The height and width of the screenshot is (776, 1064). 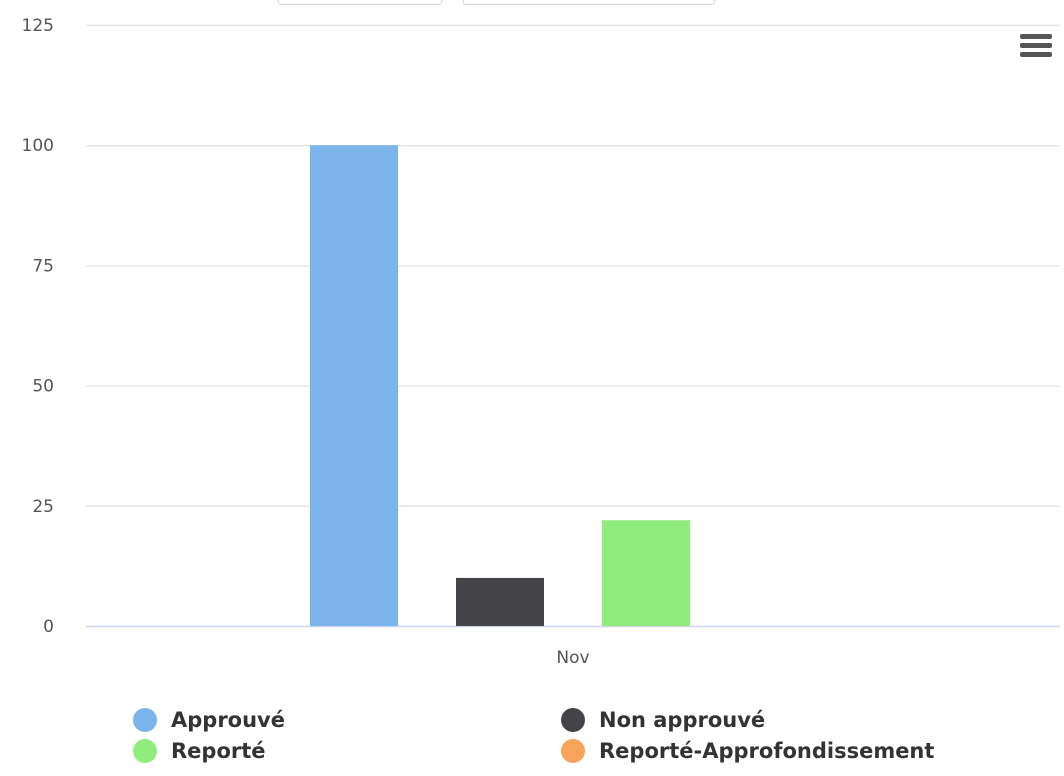 I want to click on legend-label: Reporté, so click(x=218, y=751).